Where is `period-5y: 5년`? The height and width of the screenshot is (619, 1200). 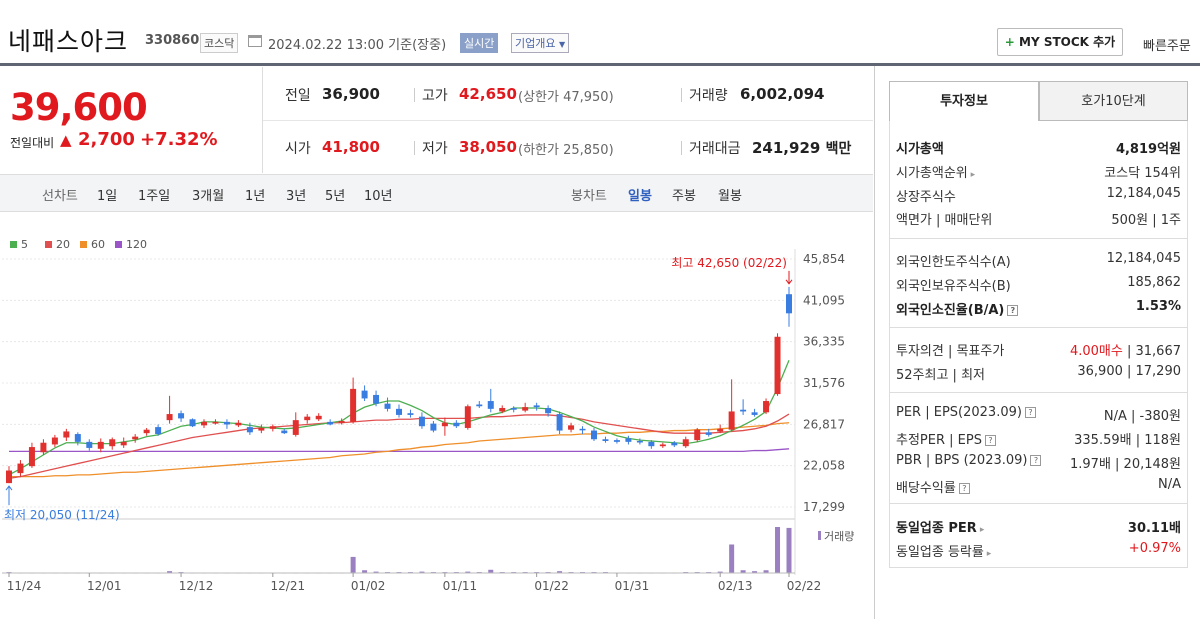 period-5y: 5년 is located at coordinates (335, 196).